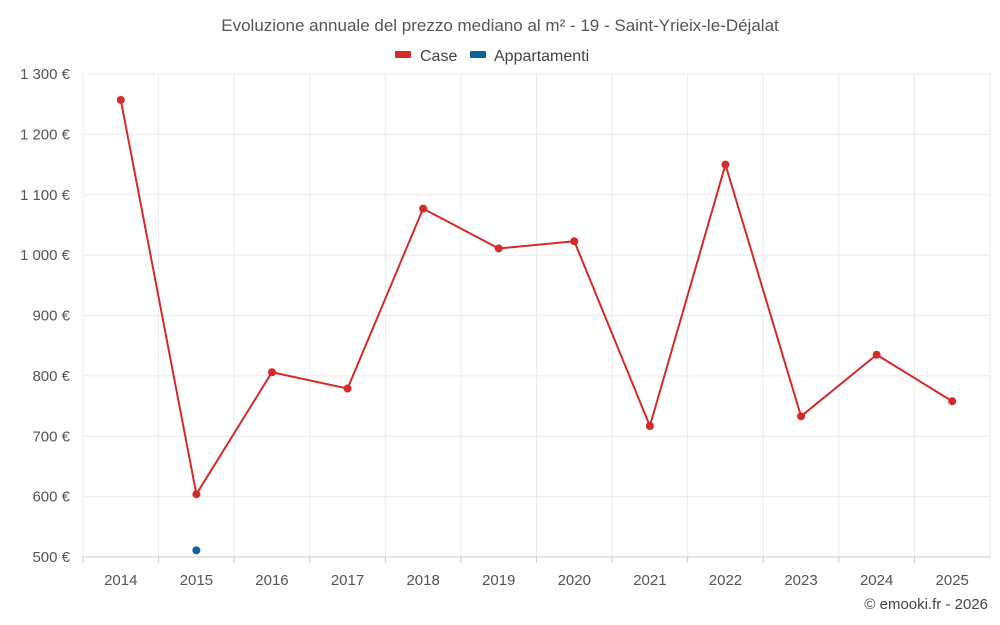  I want to click on x-tick-label: 2022, so click(725, 580).